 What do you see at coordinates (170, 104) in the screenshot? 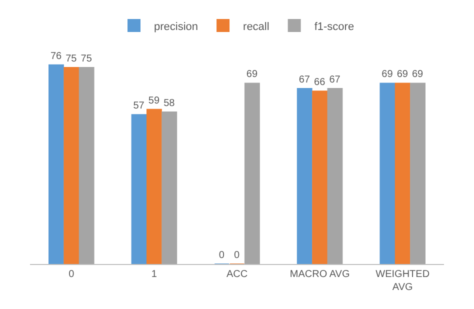
I see `data-label: 58` at bounding box center [170, 104].